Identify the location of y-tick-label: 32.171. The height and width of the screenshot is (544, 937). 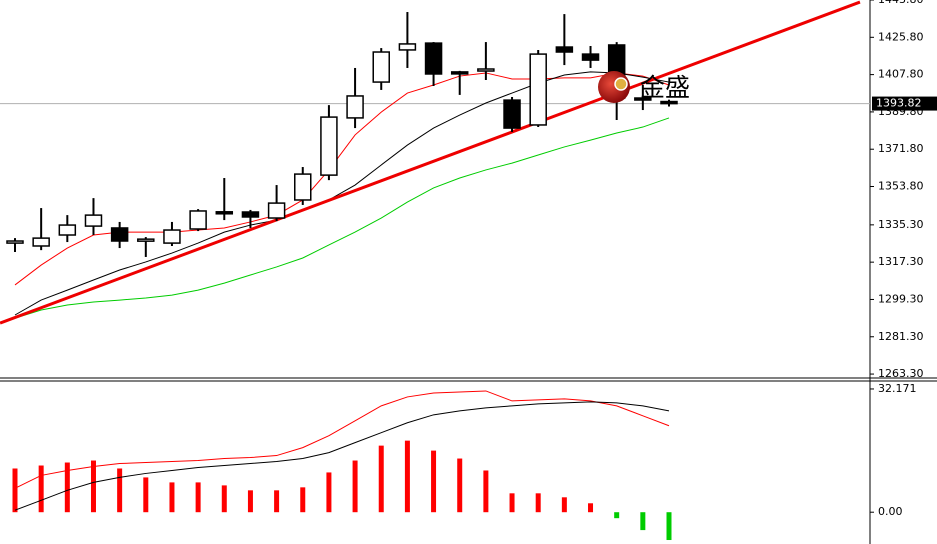
(897, 388).